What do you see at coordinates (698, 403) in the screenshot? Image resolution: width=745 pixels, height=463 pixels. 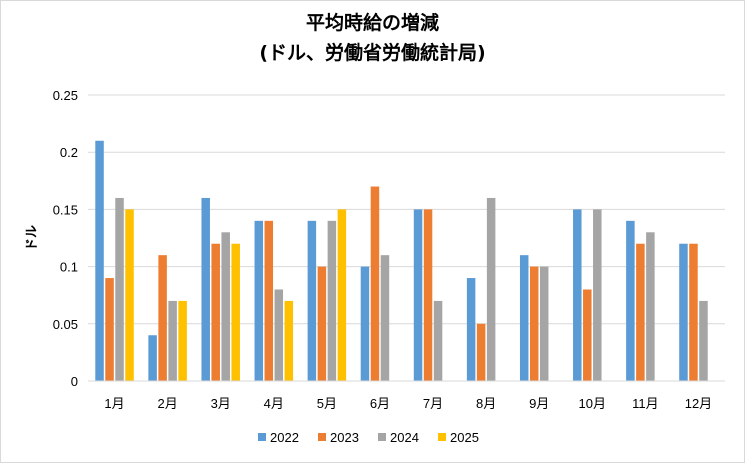 I see `x-tick-label: 12月` at bounding box center [698, 403].